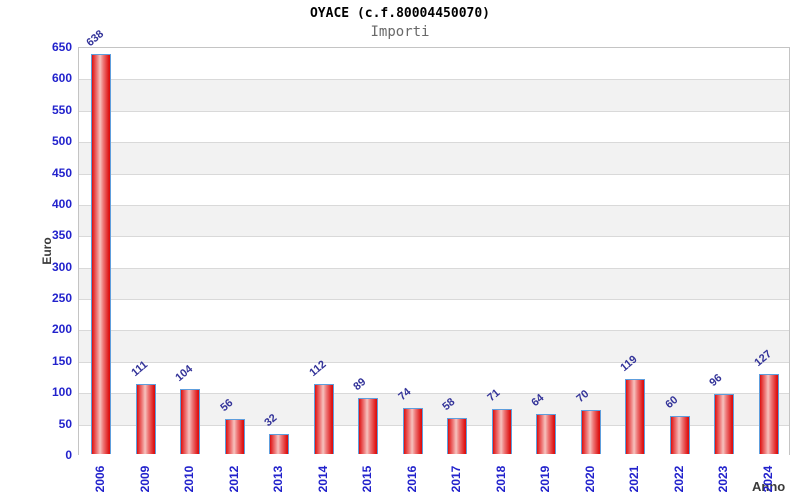 This screenshot has height=500, width=800. I want to click on chart-title: OYACE (c.f.80004450070), so click(399, 13).